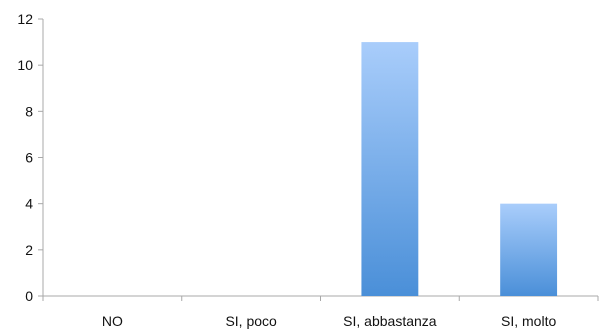 The height and width of the screenshot is (330, 600). What do you see at coordinates (29, 111) in the screenshot?
I see `y-tick-label: 8` at bounding box center [29, 111].